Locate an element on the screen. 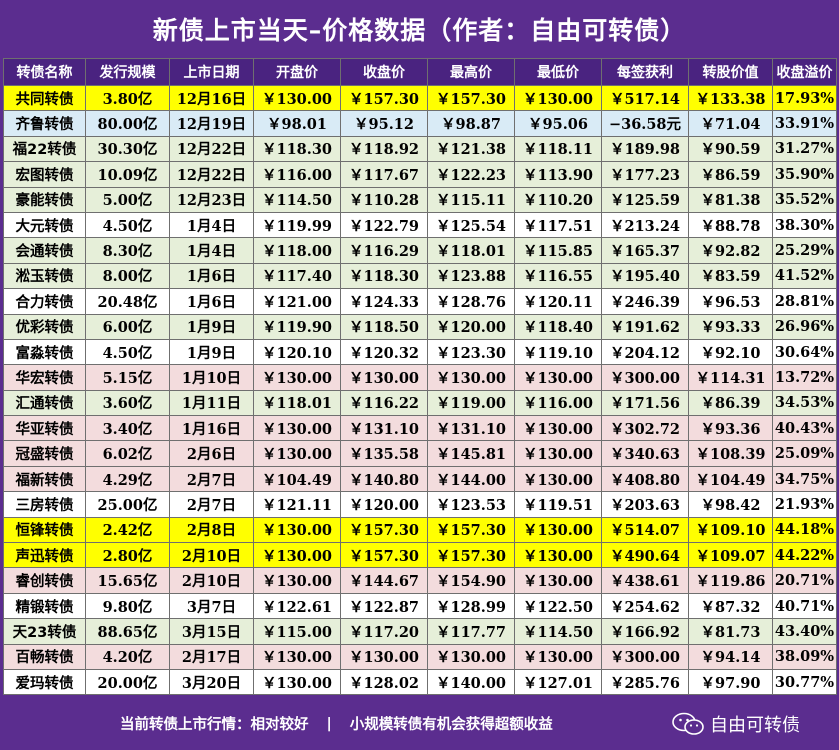 Image resolution: width=839 pixels, height=750 pixels. table-cell: ￥118.50 is located at coordinates (384, 326).